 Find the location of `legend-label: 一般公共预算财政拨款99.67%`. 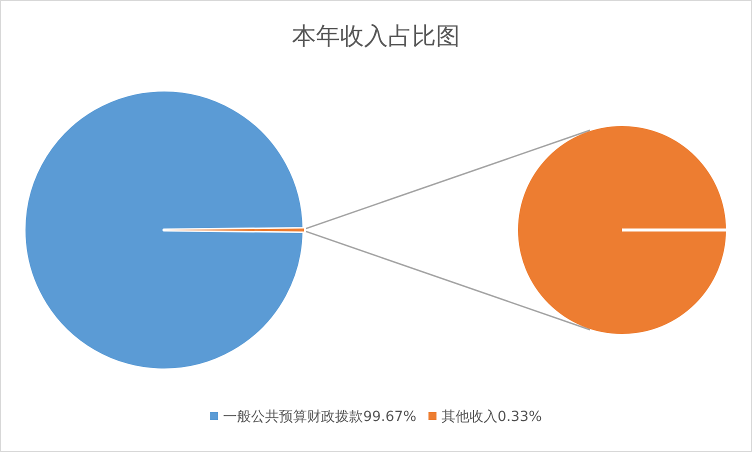

legend-label: 一般公共预算财政拨款99.67% is located at coordinates (319, 417).